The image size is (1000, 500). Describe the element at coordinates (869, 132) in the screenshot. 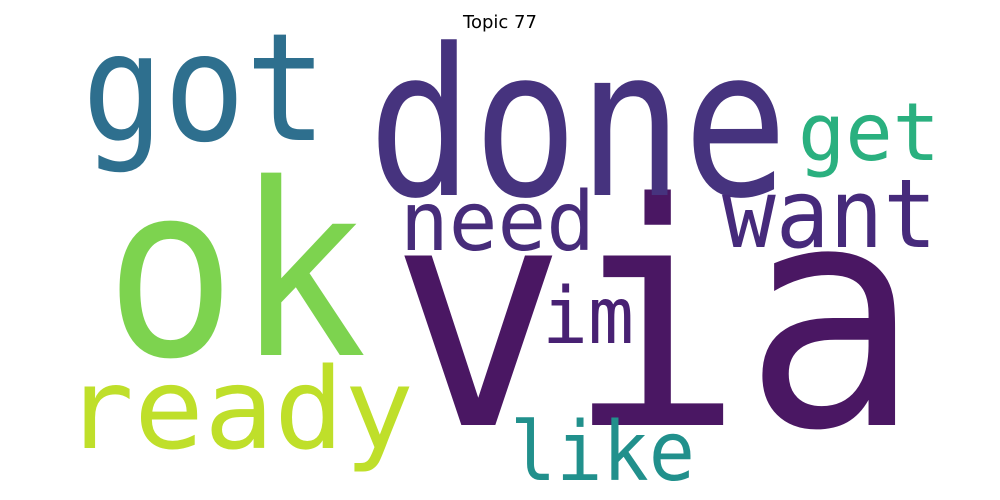

I see `word-get: get` at that location.